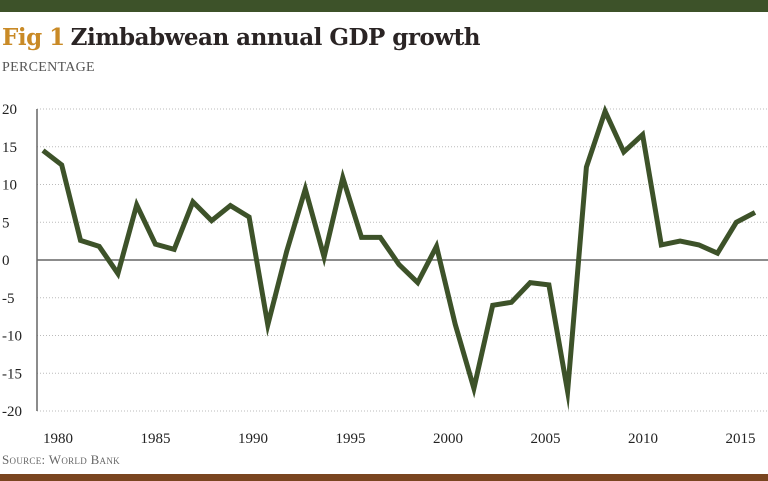  Describe the element at coordinates (741, 439) in the screenshot. I see `x-tick-label: 2015` at that location.